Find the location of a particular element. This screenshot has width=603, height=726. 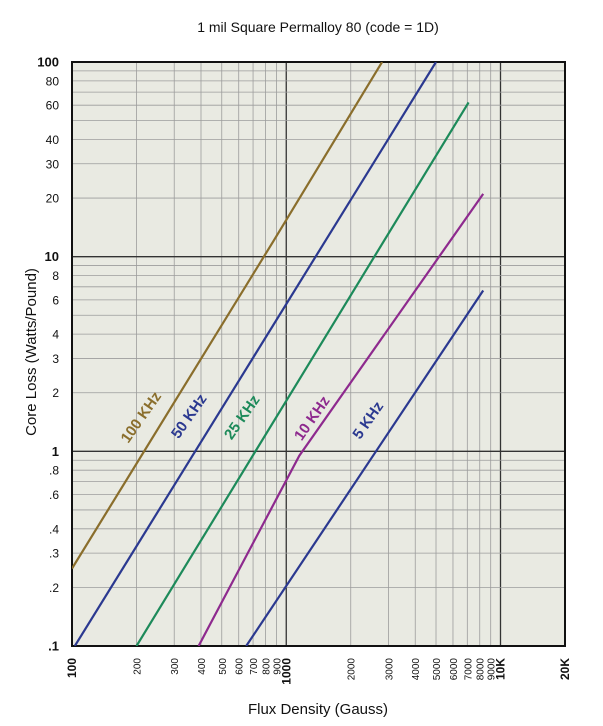

y-tick-label: 80 is located at coordinates (53, 81).